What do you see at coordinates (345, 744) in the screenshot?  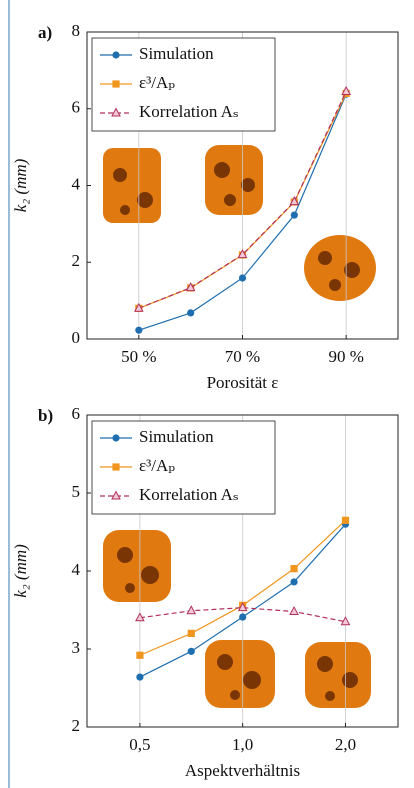 I see `x-tick-label: 2,0` at bounding box center [345, 744].